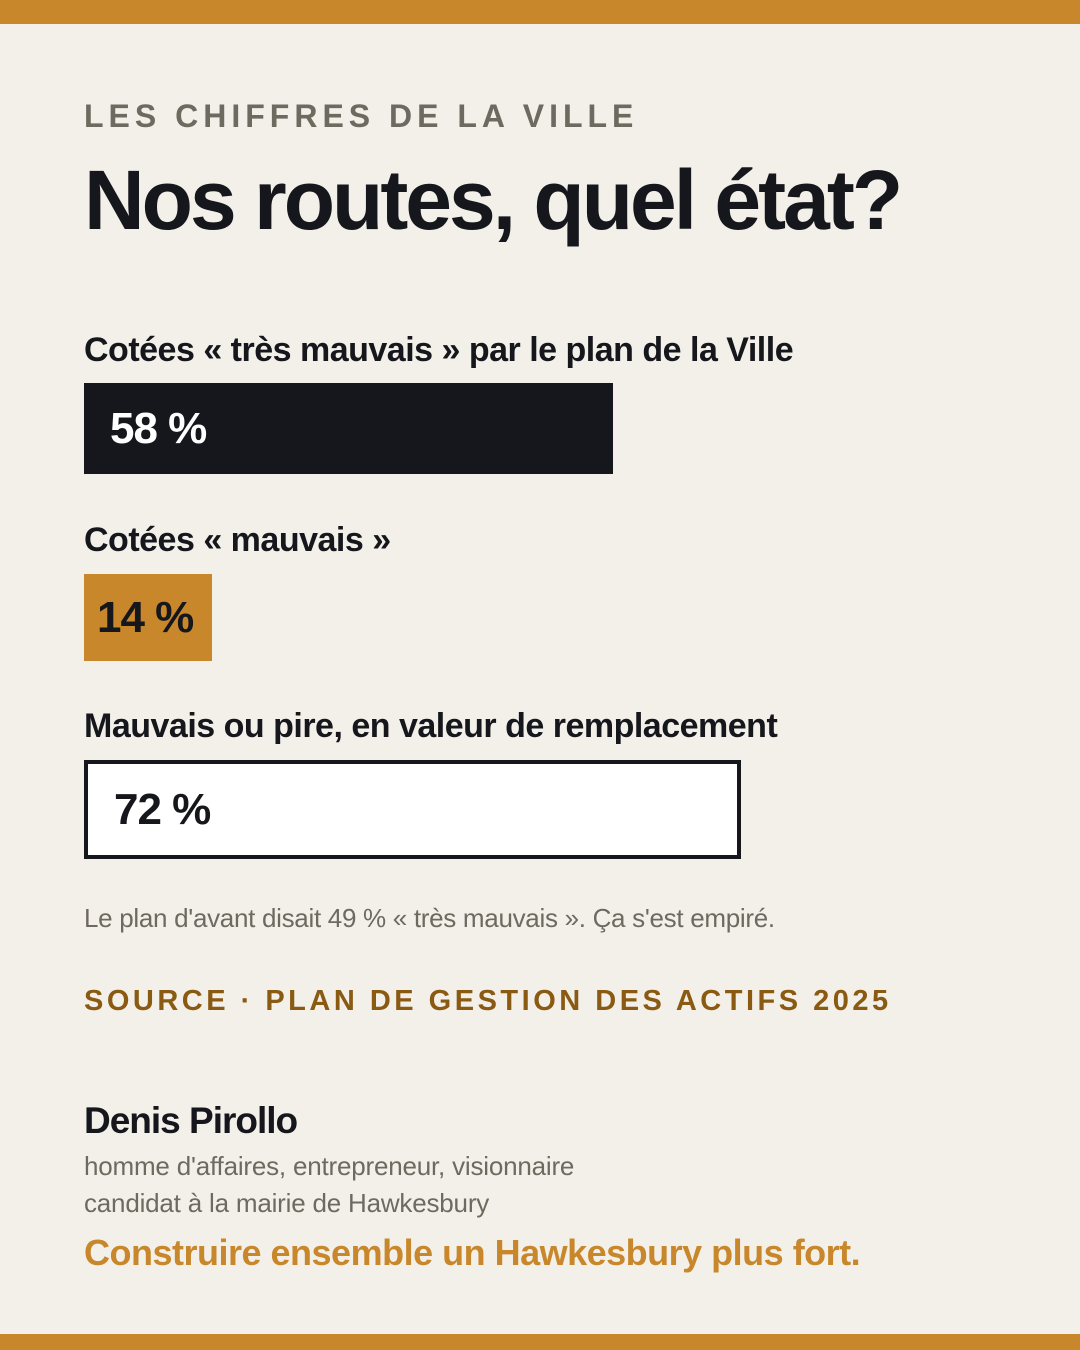 The height and width of the screenshot is (1350, 1080). What do you see at coordinates (361, 116) in the screenshot?
I see `section-kicker: LES CHIFFRES DE LA VILLE` at bounding box center [361, 116].